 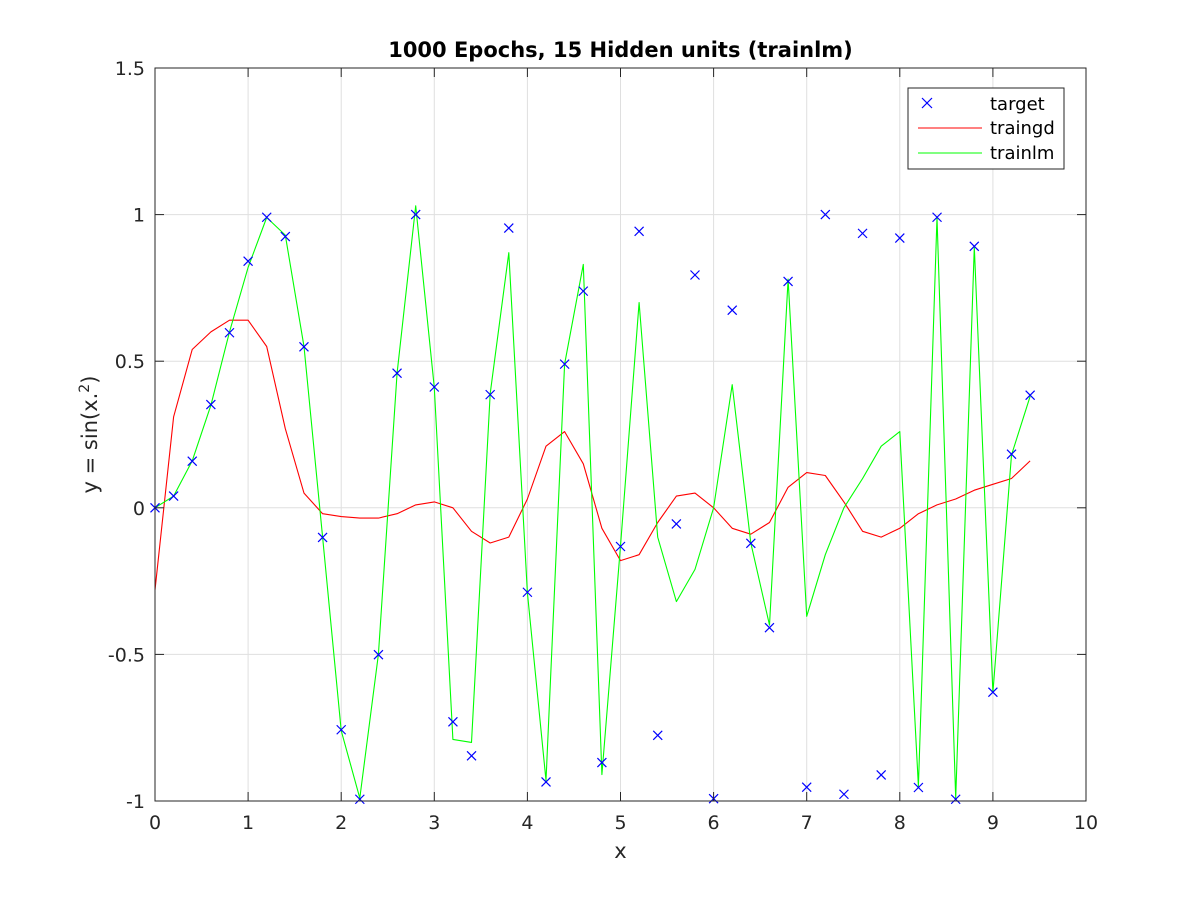 What do you see at coordinates (139, 216) in the screenshot?
I see `y-tick-label: 1` at bounding box center [139, 216].